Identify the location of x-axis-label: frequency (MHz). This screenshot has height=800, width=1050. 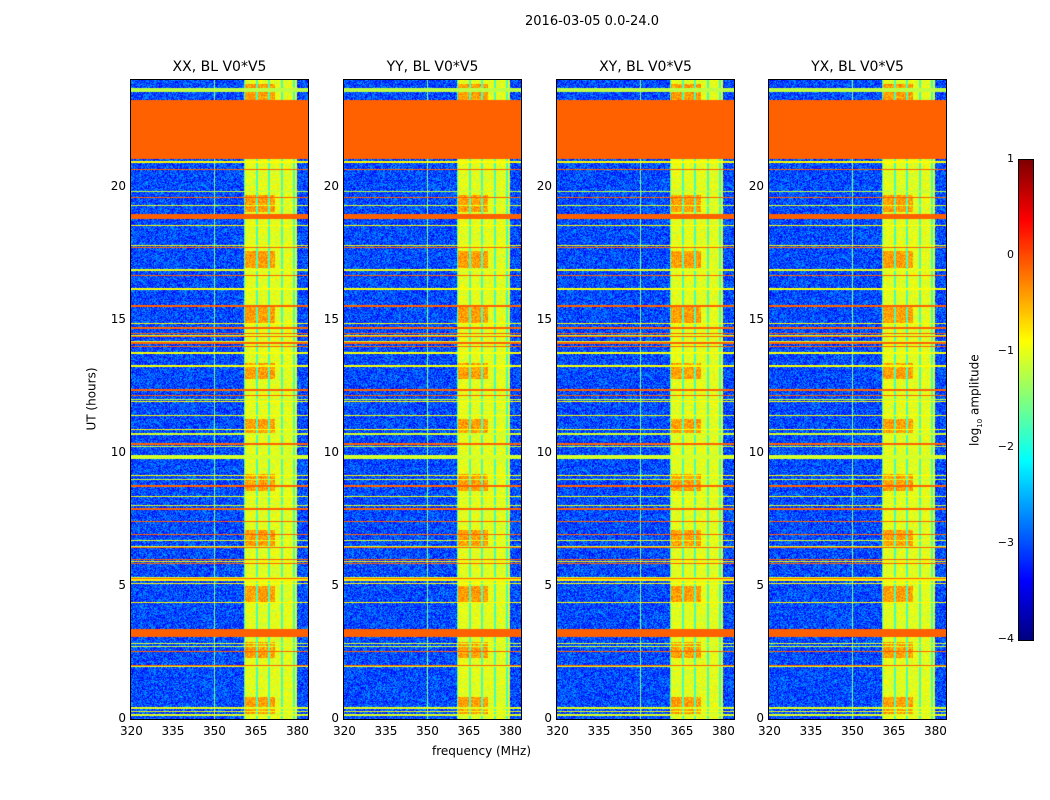
(482, 751).